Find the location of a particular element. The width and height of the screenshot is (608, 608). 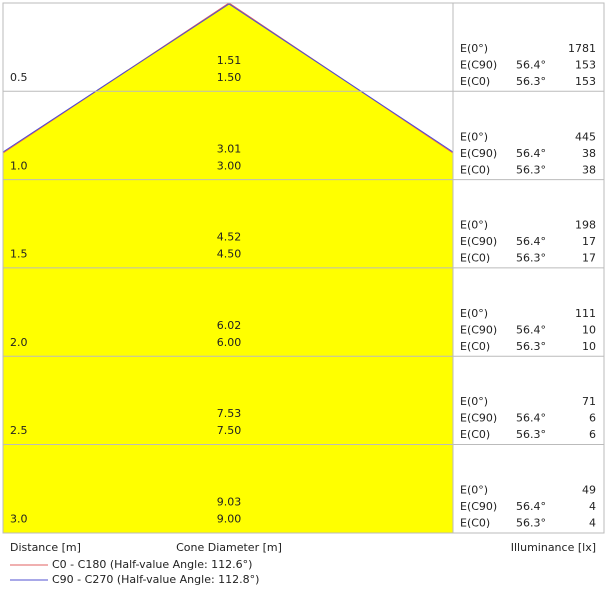

cone-diameter: 1.51 is located at coordinates (229, 60).